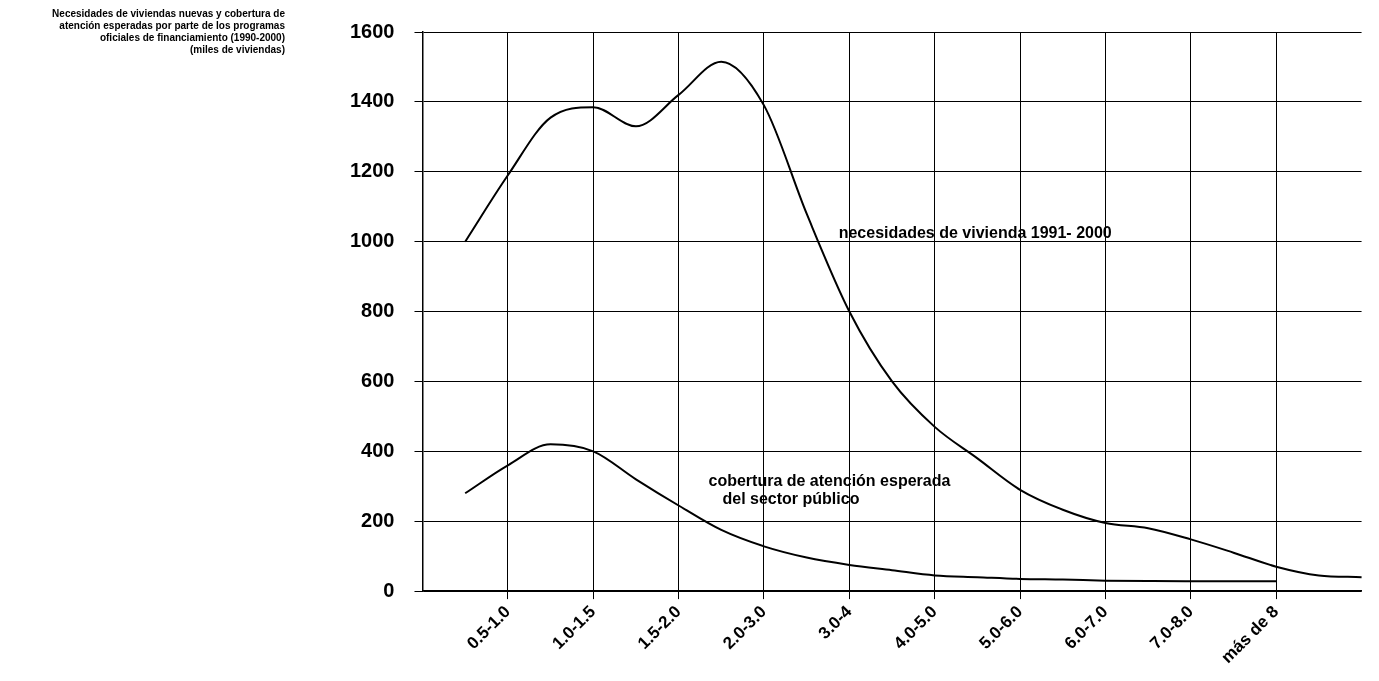 This screenshot has width=1379, height=681. What do you see at coordinates (389, 589) in the screenshot?
I see `y-tick-label: 0` at bounding box center [389, 589].